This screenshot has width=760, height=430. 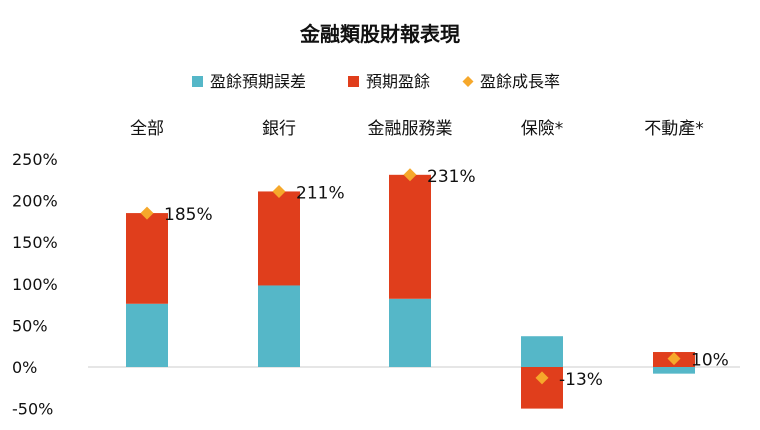 What do you see at coordinates (451, 177) in the screenshot?
I see `growth-label: 231%` at bounding box center [451, 177].